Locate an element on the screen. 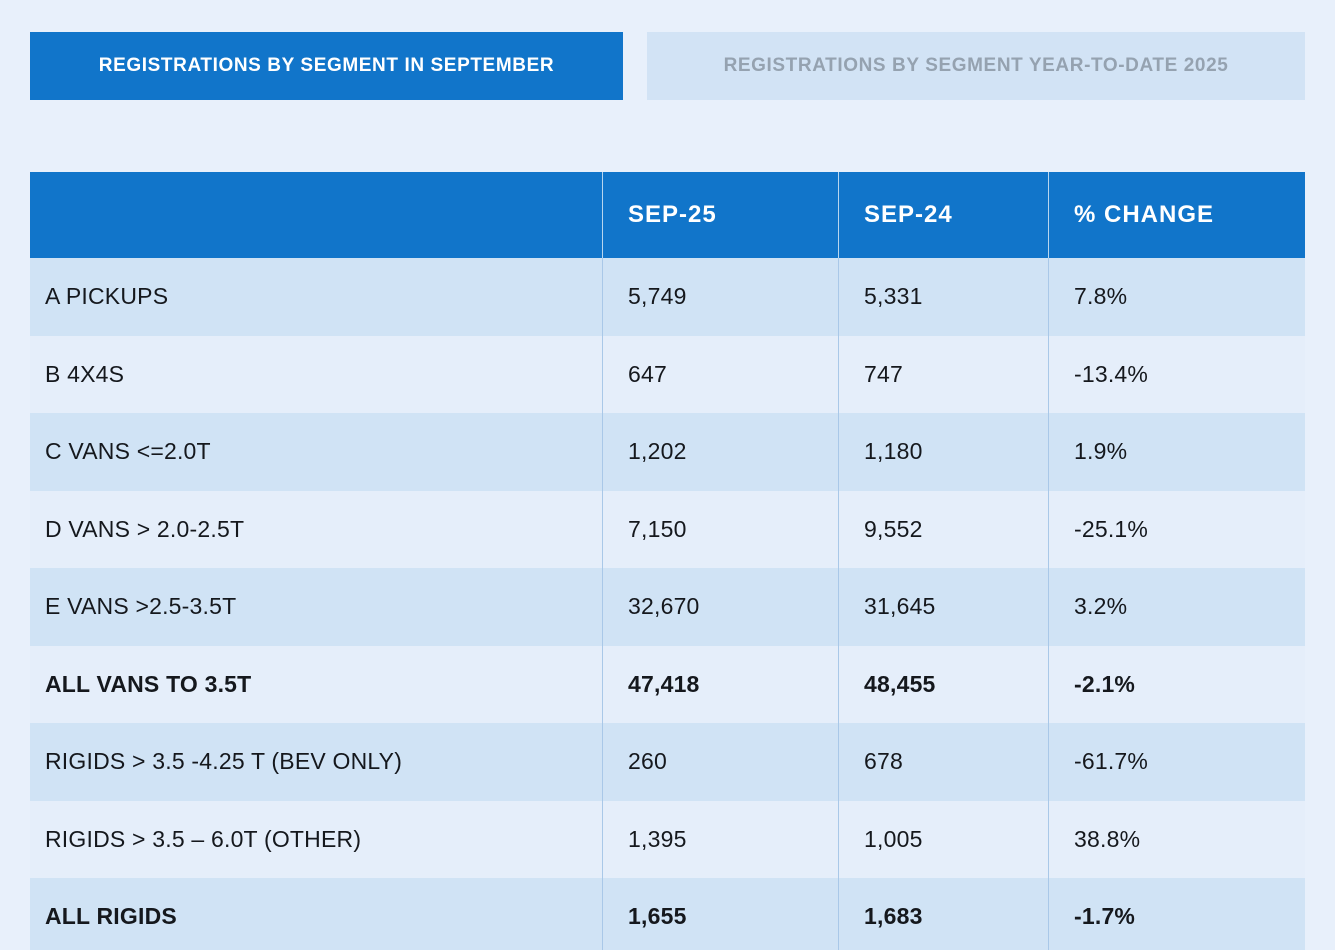 Image resolution: width=1335 pixels, height=950 pixels. change-value: 3.2% is located at coordinates (1176, 607).